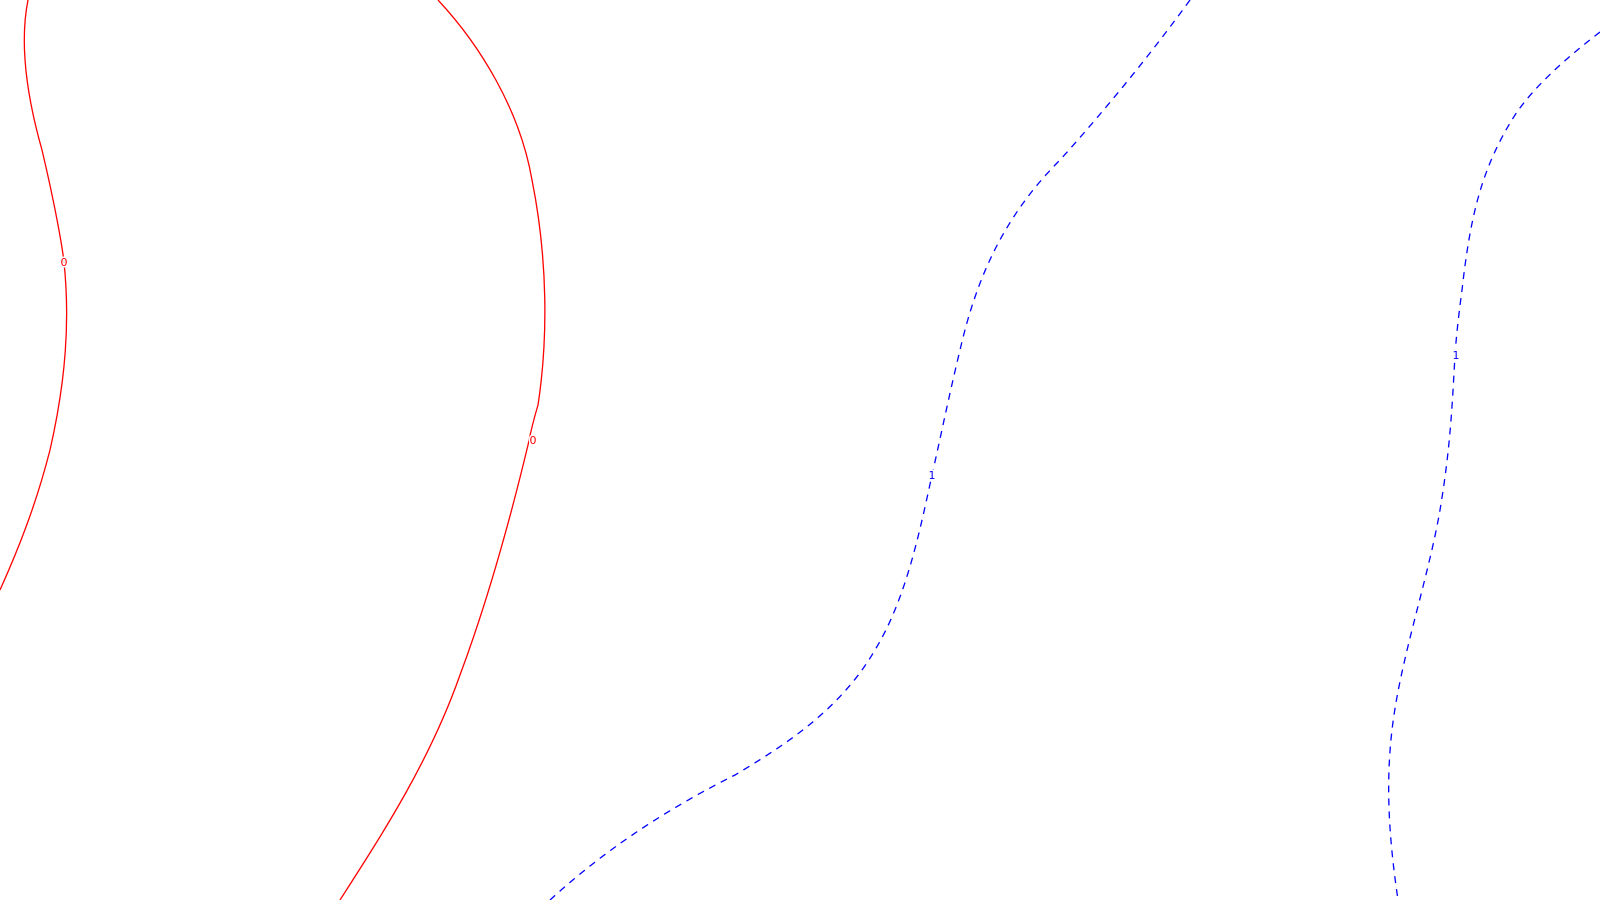  Describe the element at coordinates (1456, 355) in the screenshot. I see `contour-label-one-right: 1` at that location.